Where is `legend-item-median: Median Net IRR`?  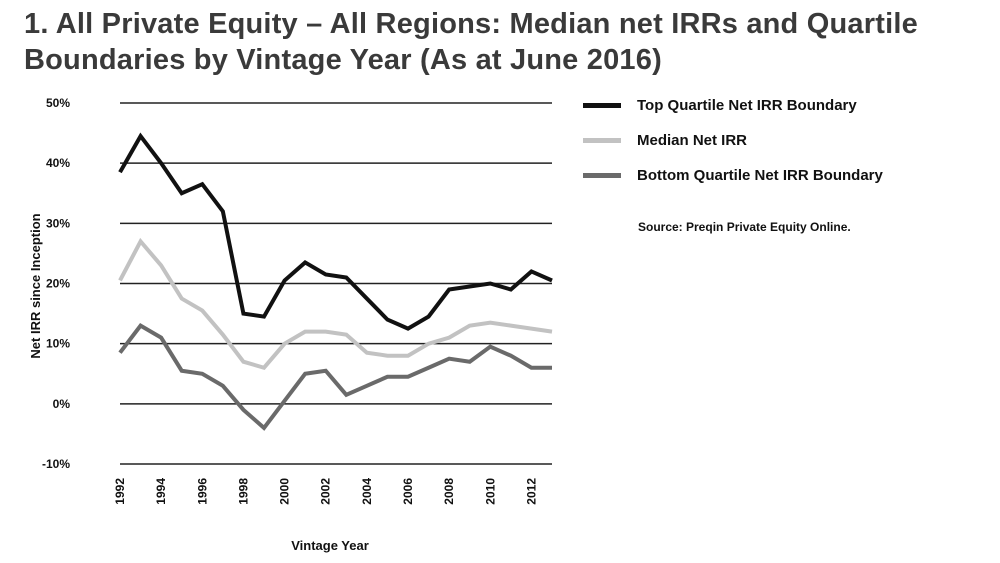 legend-item-median: Median Net IRR is located at coordinates (733, 140).